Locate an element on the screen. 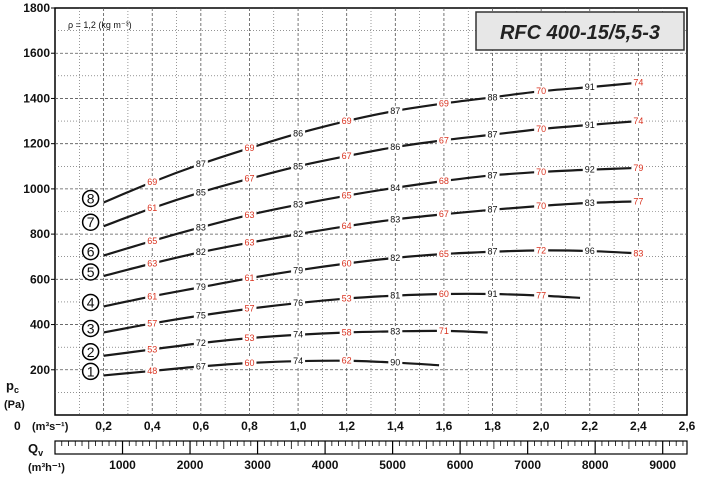 This screenshot has width=709, height=479. x-tick-label: 1,4 is located at coordinates (395, 426).